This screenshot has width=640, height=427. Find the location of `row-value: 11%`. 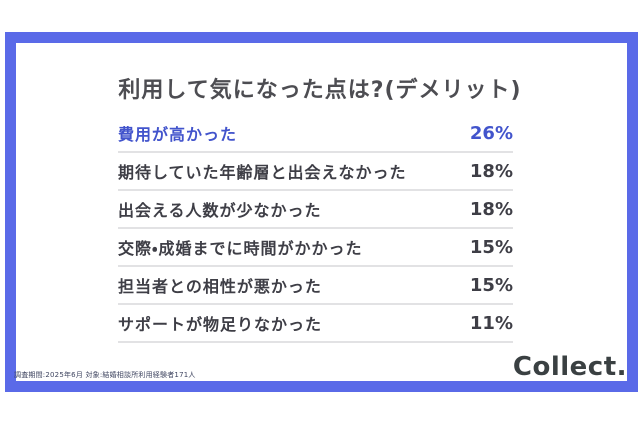

row-value: 11% is located at coordinates (491, 323).